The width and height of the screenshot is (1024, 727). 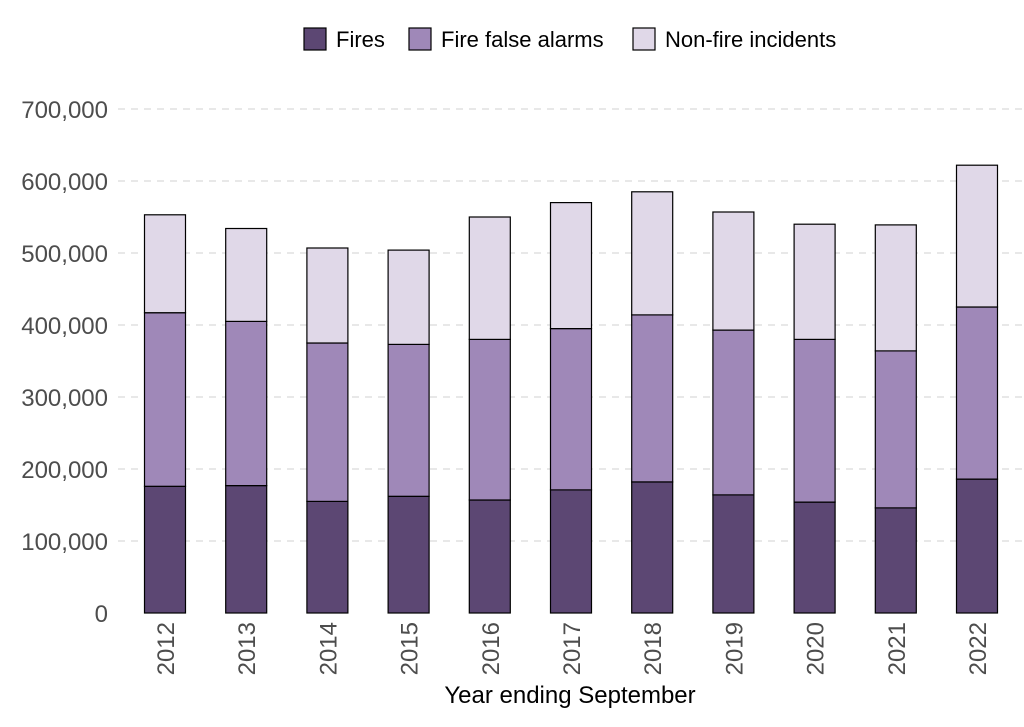 What do you see at coordinates (569, 695) in the screenshot?
I see `x-axis-title: Year ending September` at bounding box center [569, 695].